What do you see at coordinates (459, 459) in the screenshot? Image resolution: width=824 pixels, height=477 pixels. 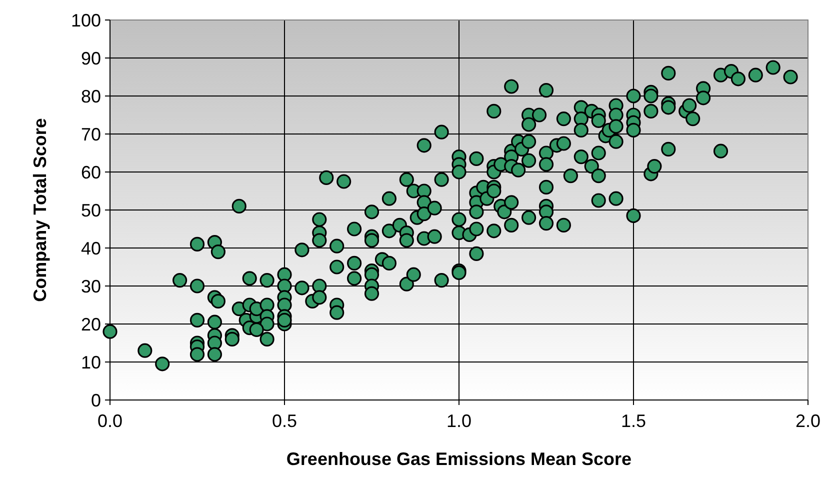 I see `x-axis-title: Greenhouse Gas Emissions Mean Score` at bounding box center [459, 459].